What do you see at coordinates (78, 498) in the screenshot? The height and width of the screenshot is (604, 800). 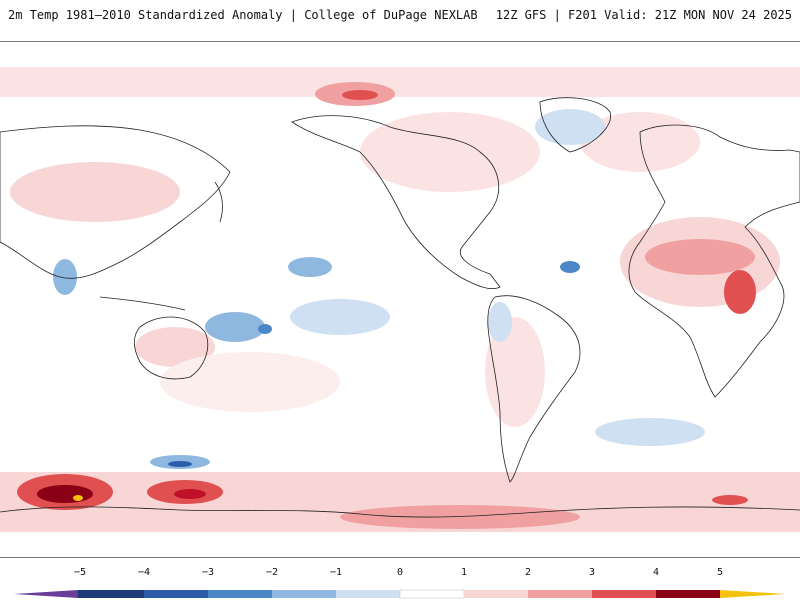 I see `southern-ocean-extreme` at bounding box center [78, 498].